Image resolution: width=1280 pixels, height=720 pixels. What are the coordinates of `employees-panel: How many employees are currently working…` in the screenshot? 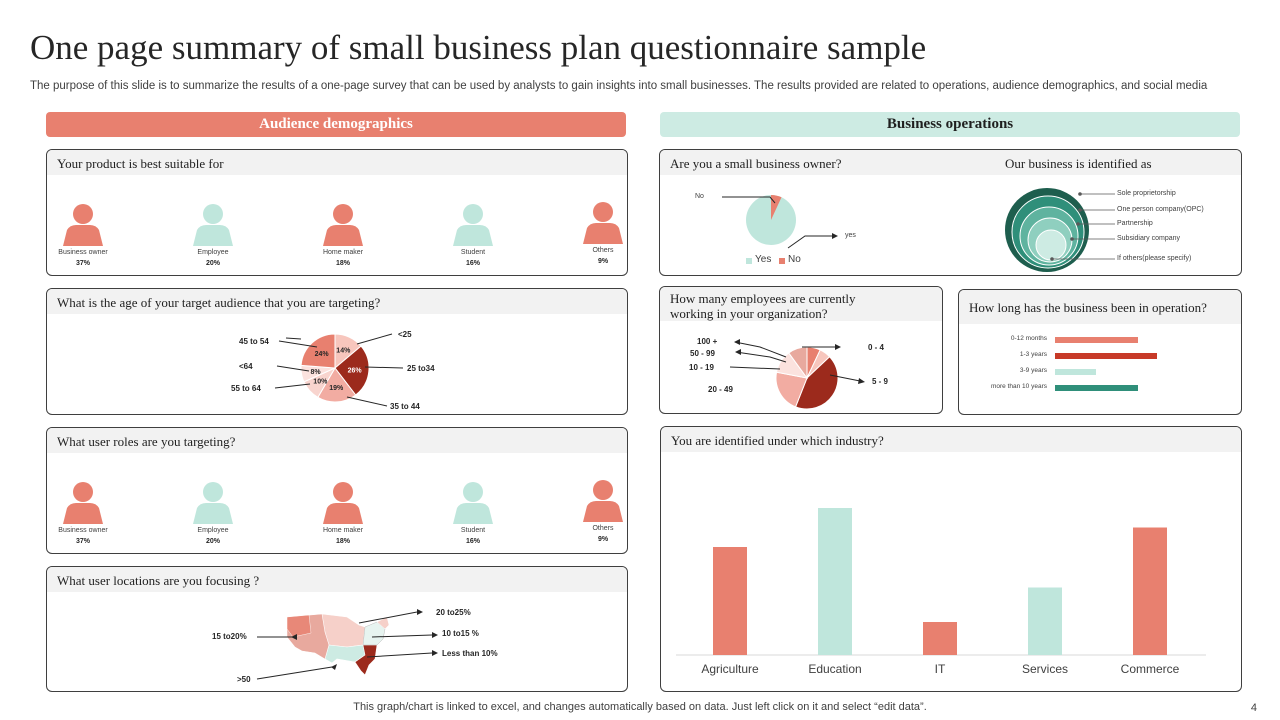 It's located at (801, 350).